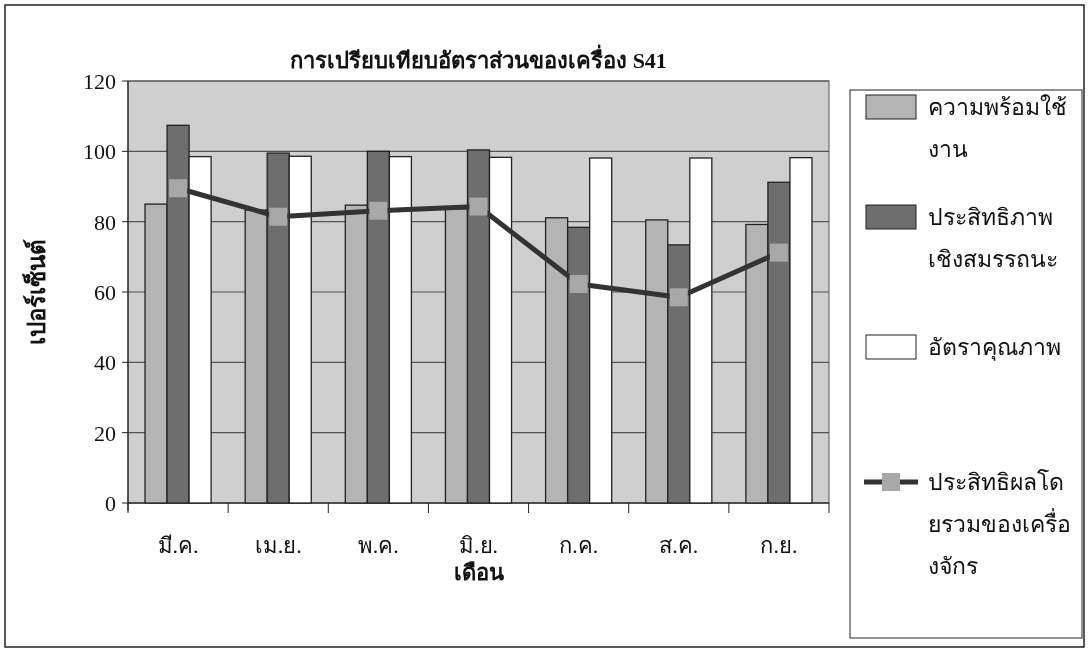  Describe the element at coordinates (110, 503) in the screenshot. I see `y-tick-label: 0` at that location.